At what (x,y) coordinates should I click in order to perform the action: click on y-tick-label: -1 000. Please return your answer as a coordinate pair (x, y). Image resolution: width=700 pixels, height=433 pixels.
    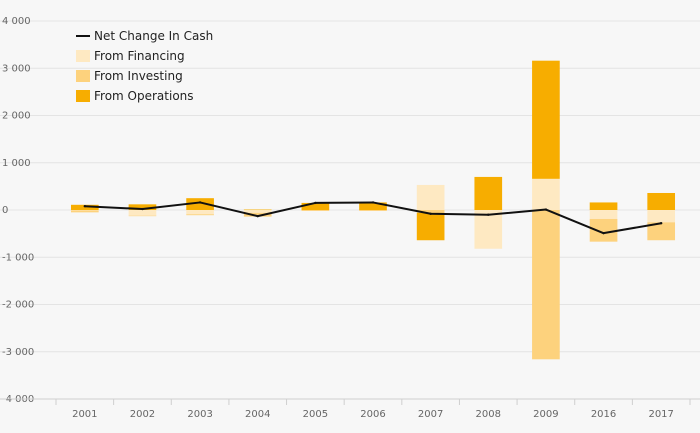
    Looking at the image, I should click on (18, 257).